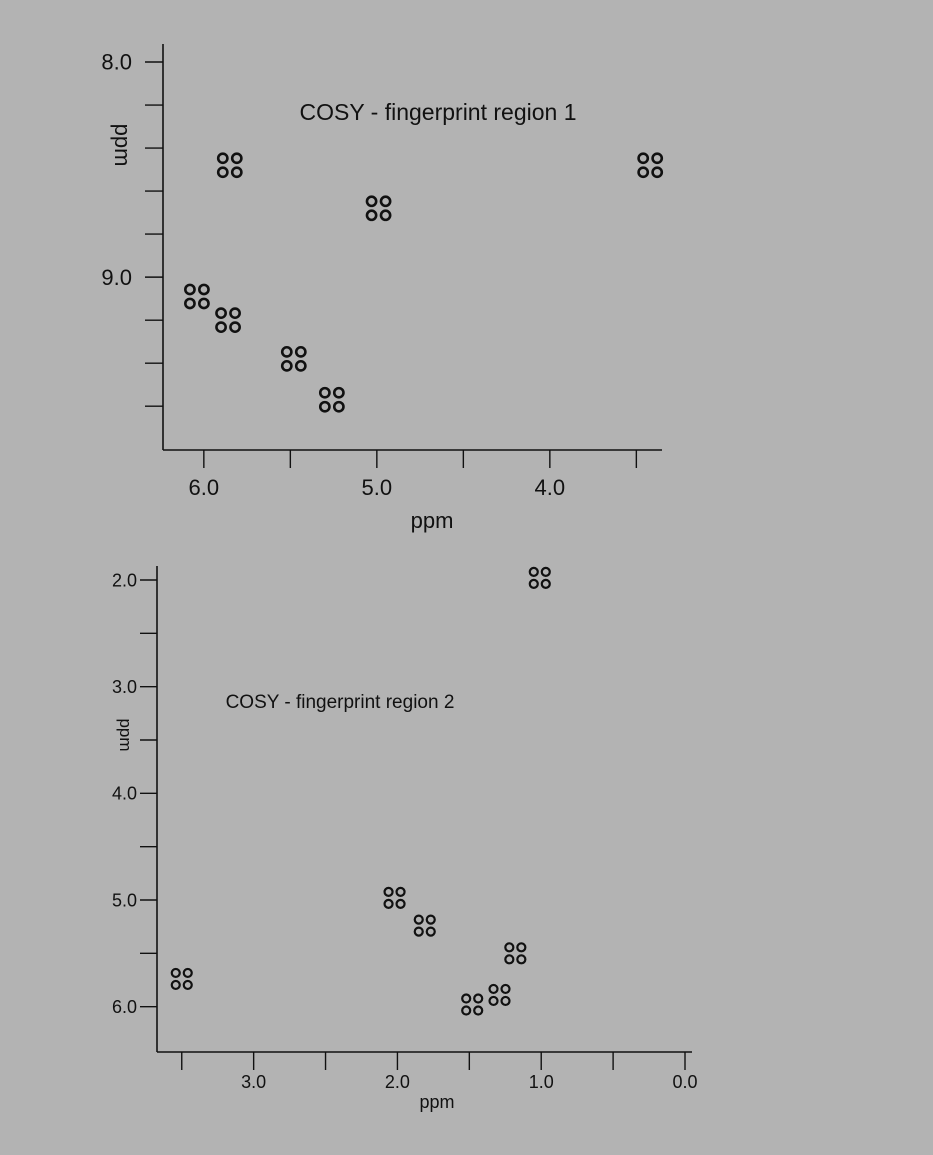 The height and width of the screenshot is (1155, 933). Describe the element at coordinates (124, 687) in the screenshot. I see `y-tick-label: 3.0` at that location.